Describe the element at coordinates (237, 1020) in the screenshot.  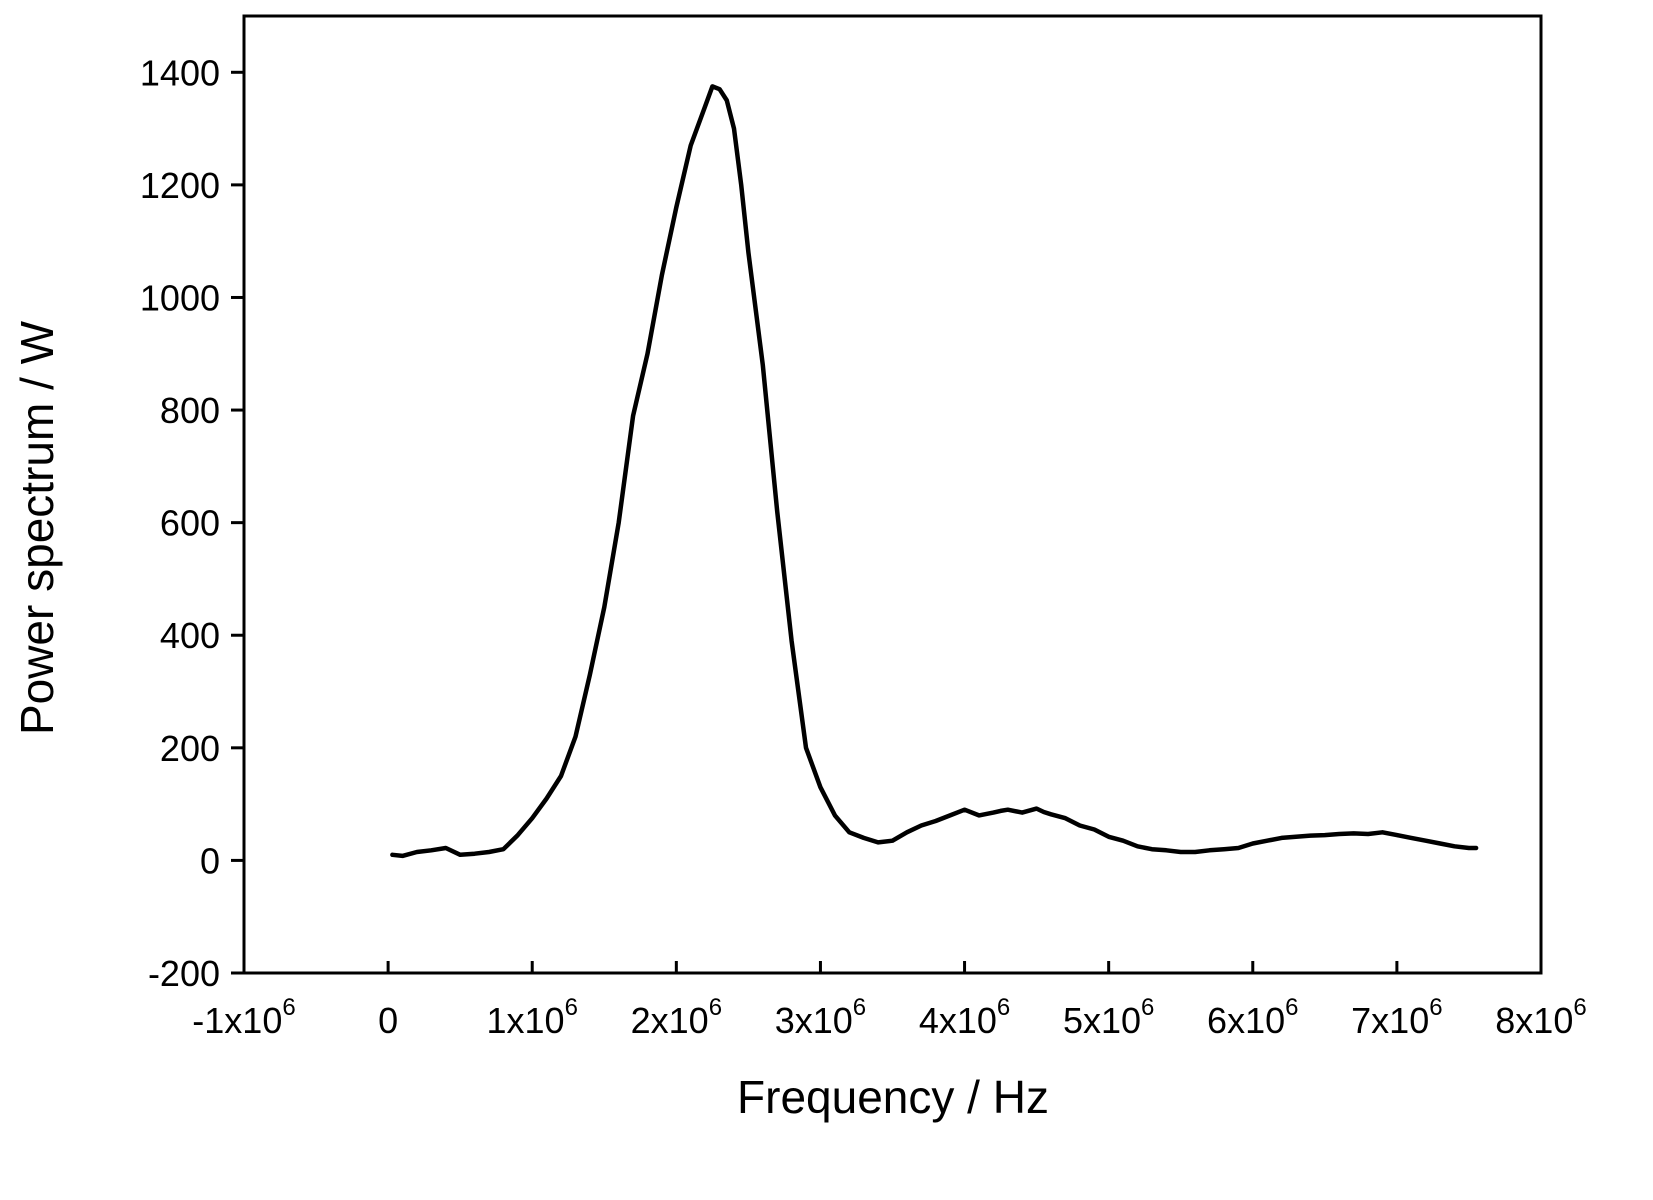
I see `x-tick-mantissa: -1x10` at that location.